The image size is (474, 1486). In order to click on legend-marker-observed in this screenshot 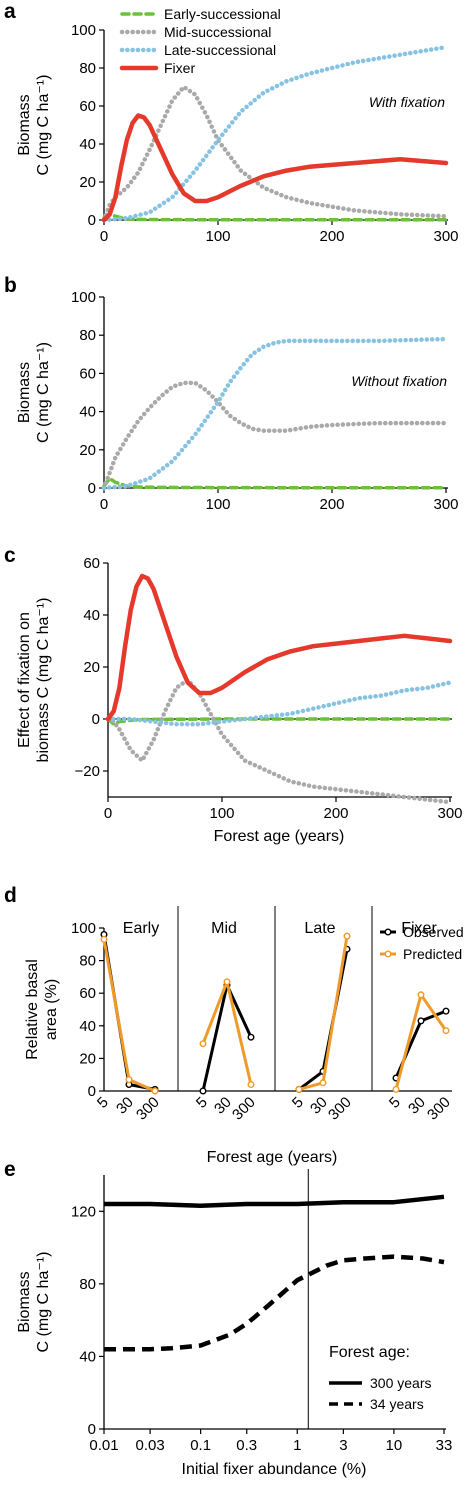, I will do `click(388, 932)`.